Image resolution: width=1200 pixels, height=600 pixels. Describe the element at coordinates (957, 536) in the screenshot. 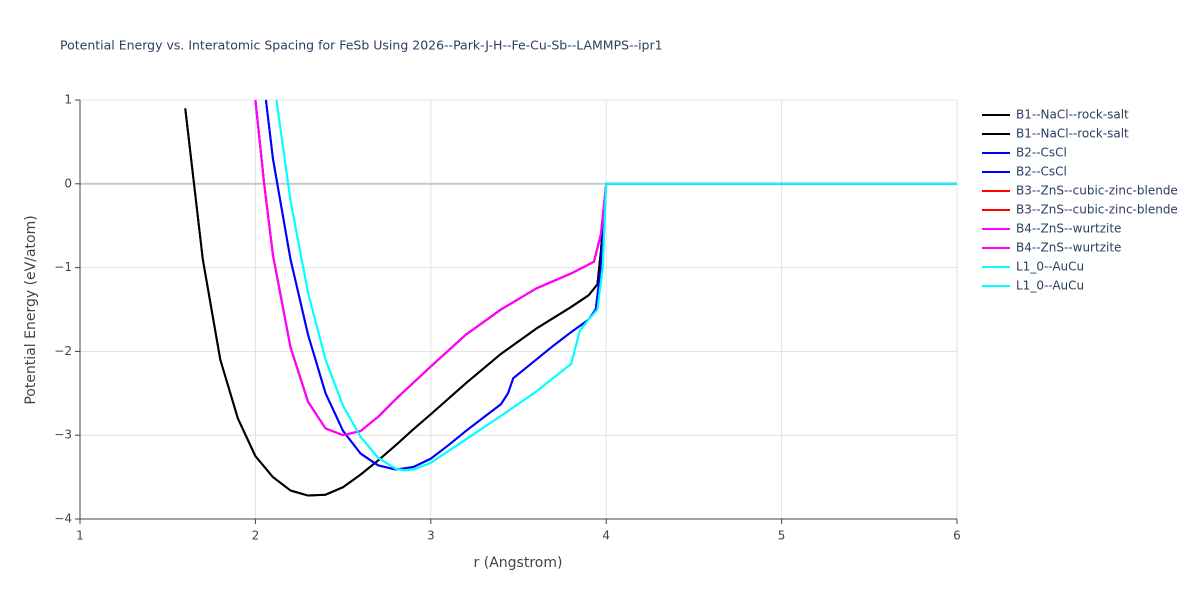

I see `x-tick-label: 6` at that location.